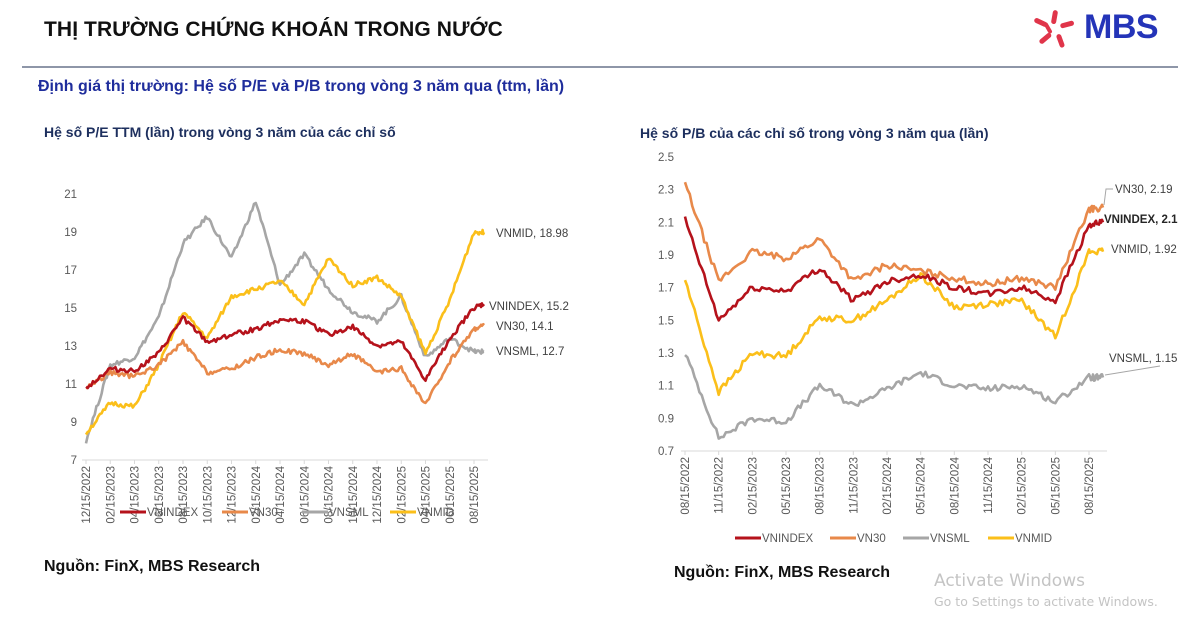 This screenshot has width=1200, height=642. I want to click on x-tick-label: 04/15/2024, so click(281, 494).